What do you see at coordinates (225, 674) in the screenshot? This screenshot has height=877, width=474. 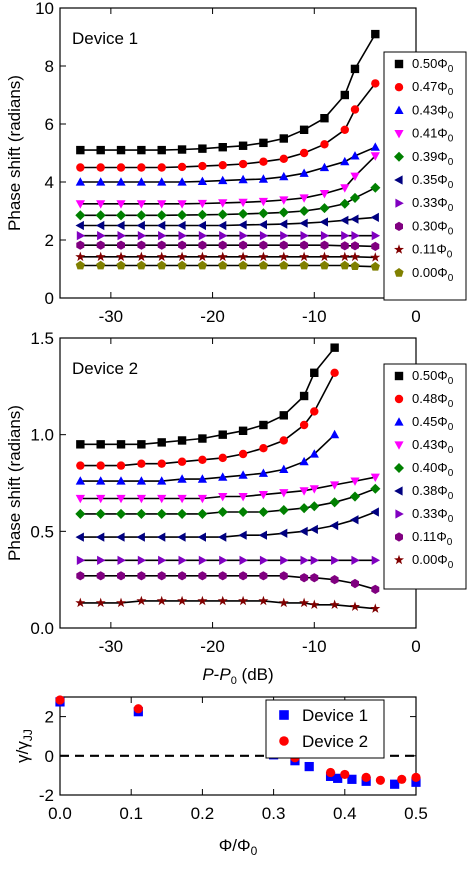 I see `x-axis-title-var2: P` at bounding box center [225, 674].